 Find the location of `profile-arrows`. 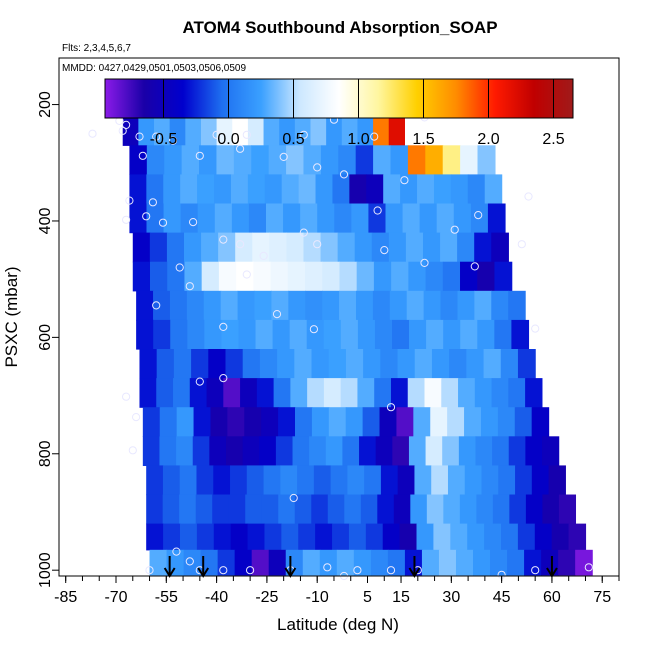

profile-arrows is located at coordinates (360, 567).